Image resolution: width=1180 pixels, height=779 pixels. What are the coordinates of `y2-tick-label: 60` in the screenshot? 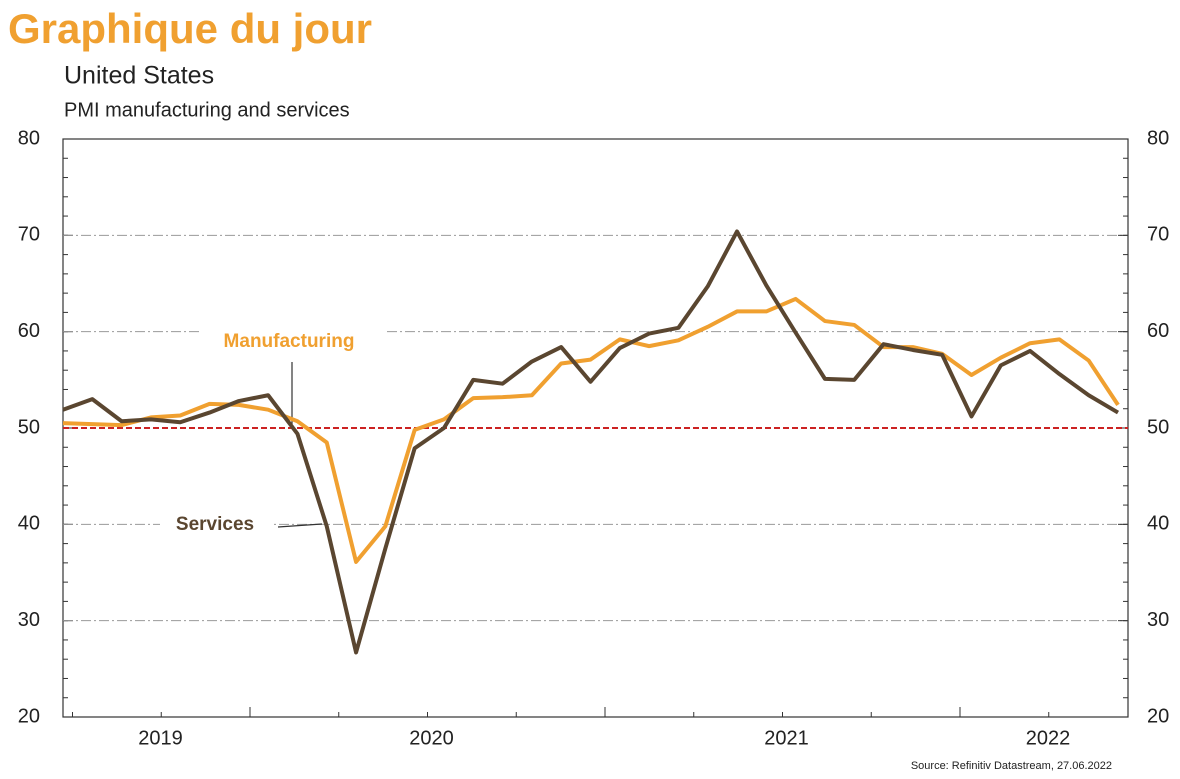 It's located at (1158, 331).